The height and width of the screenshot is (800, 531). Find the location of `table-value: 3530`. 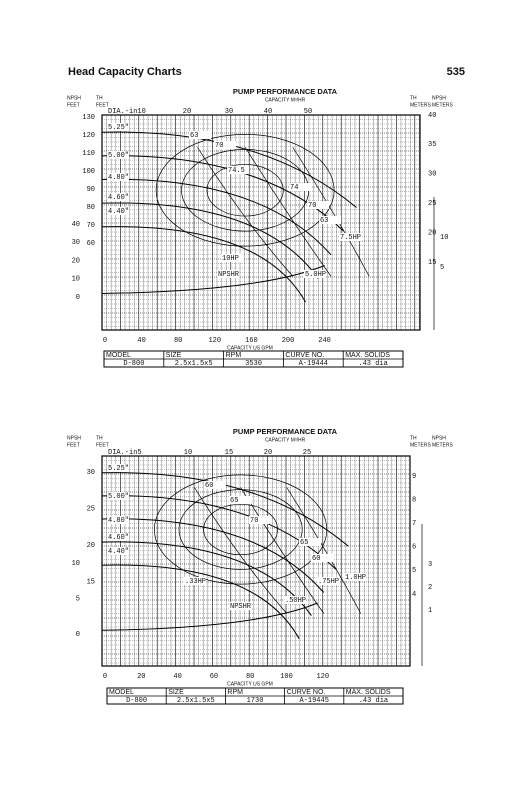

table-value: 3530 is located at coordinates (253, 364).